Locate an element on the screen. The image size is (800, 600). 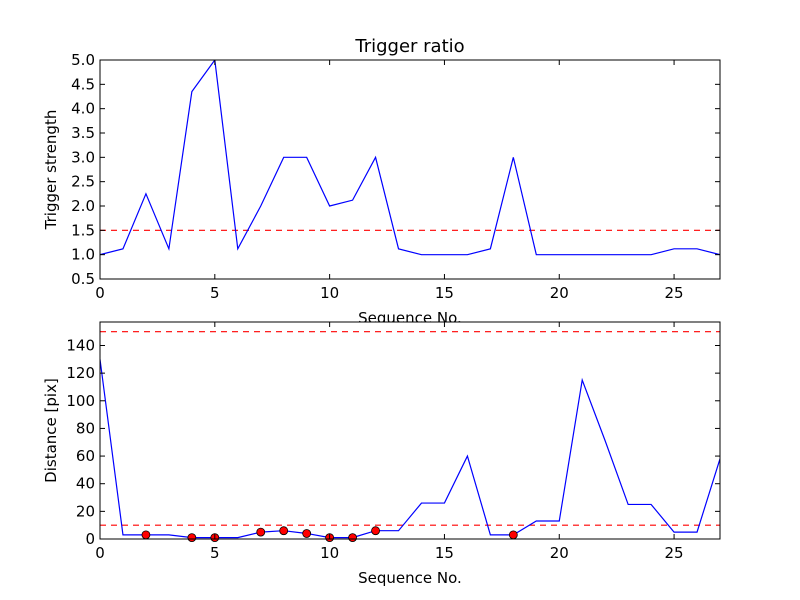
y-tick-label: 120 is located at coordinates (80, 373).